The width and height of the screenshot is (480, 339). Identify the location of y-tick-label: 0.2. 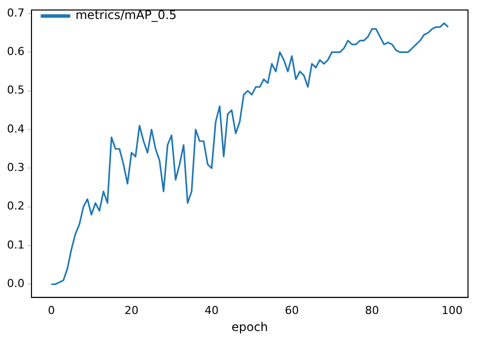
(15, 206).